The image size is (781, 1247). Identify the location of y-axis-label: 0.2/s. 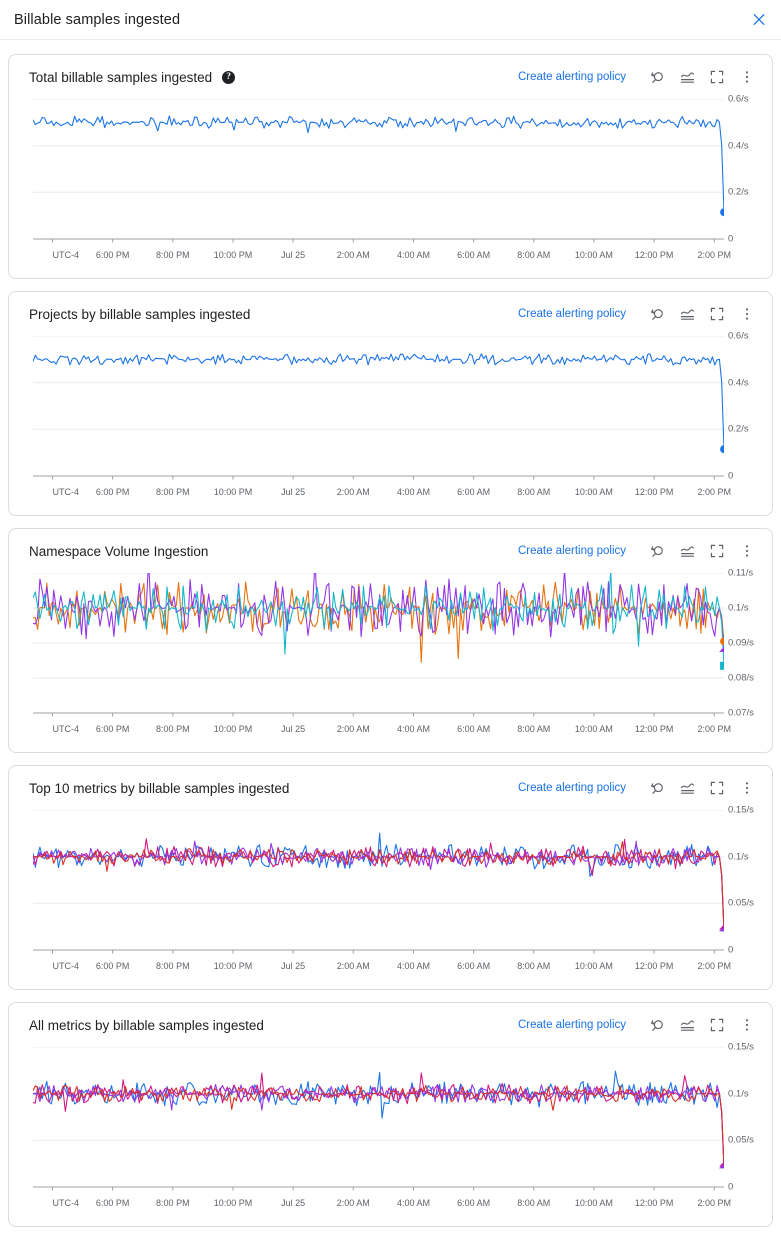
(738, 192).